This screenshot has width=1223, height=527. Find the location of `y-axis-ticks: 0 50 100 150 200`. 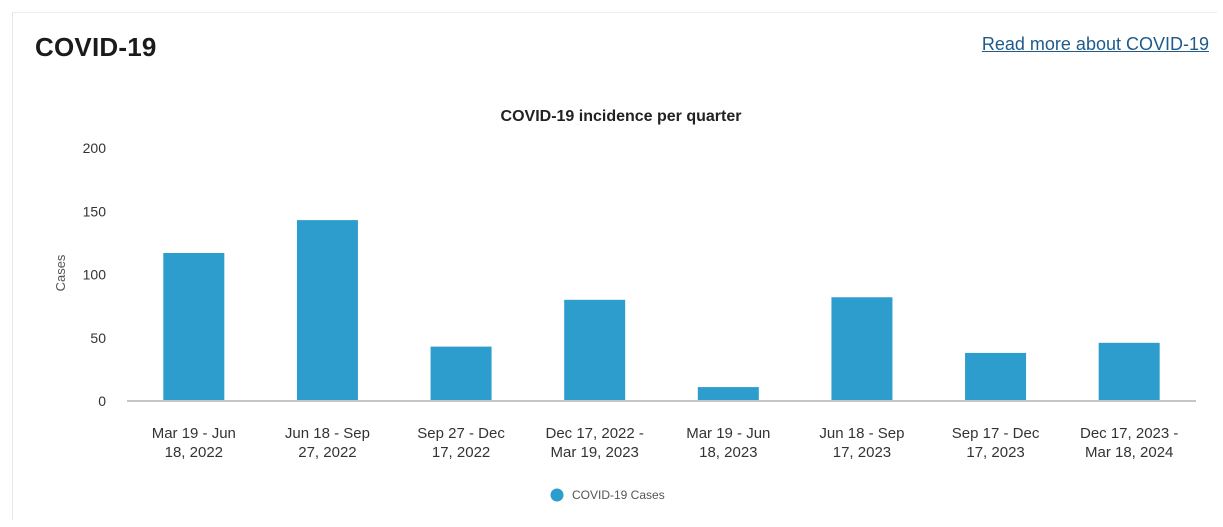

y-axis-ticks: 0 50 100 150 200 is located at coordinates (95, 274).